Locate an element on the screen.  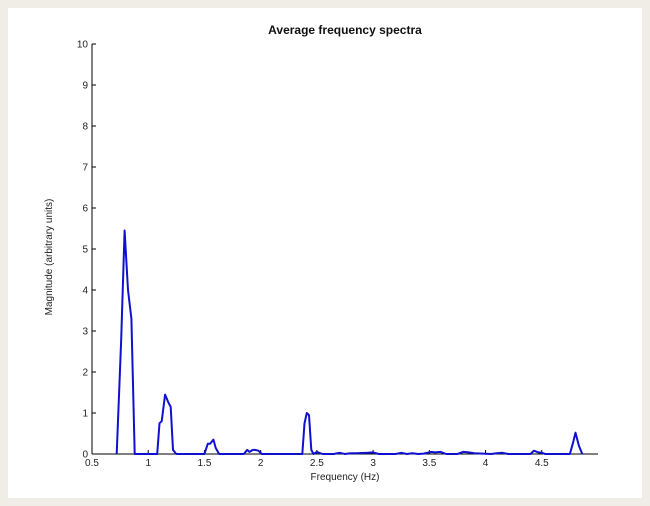
x-tick-label: 1 is located at coordinates (148, 463).